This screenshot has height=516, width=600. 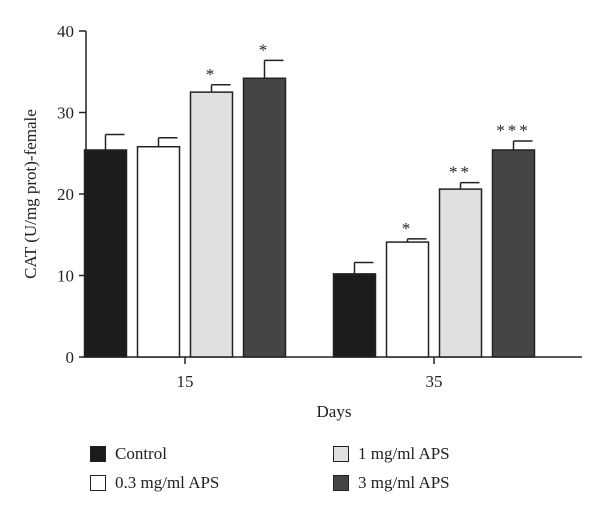 What do you see at coordinates (212, 74) in the screenshot?
I see `significance-label-0-2: *` at bounding box center [212, 74].